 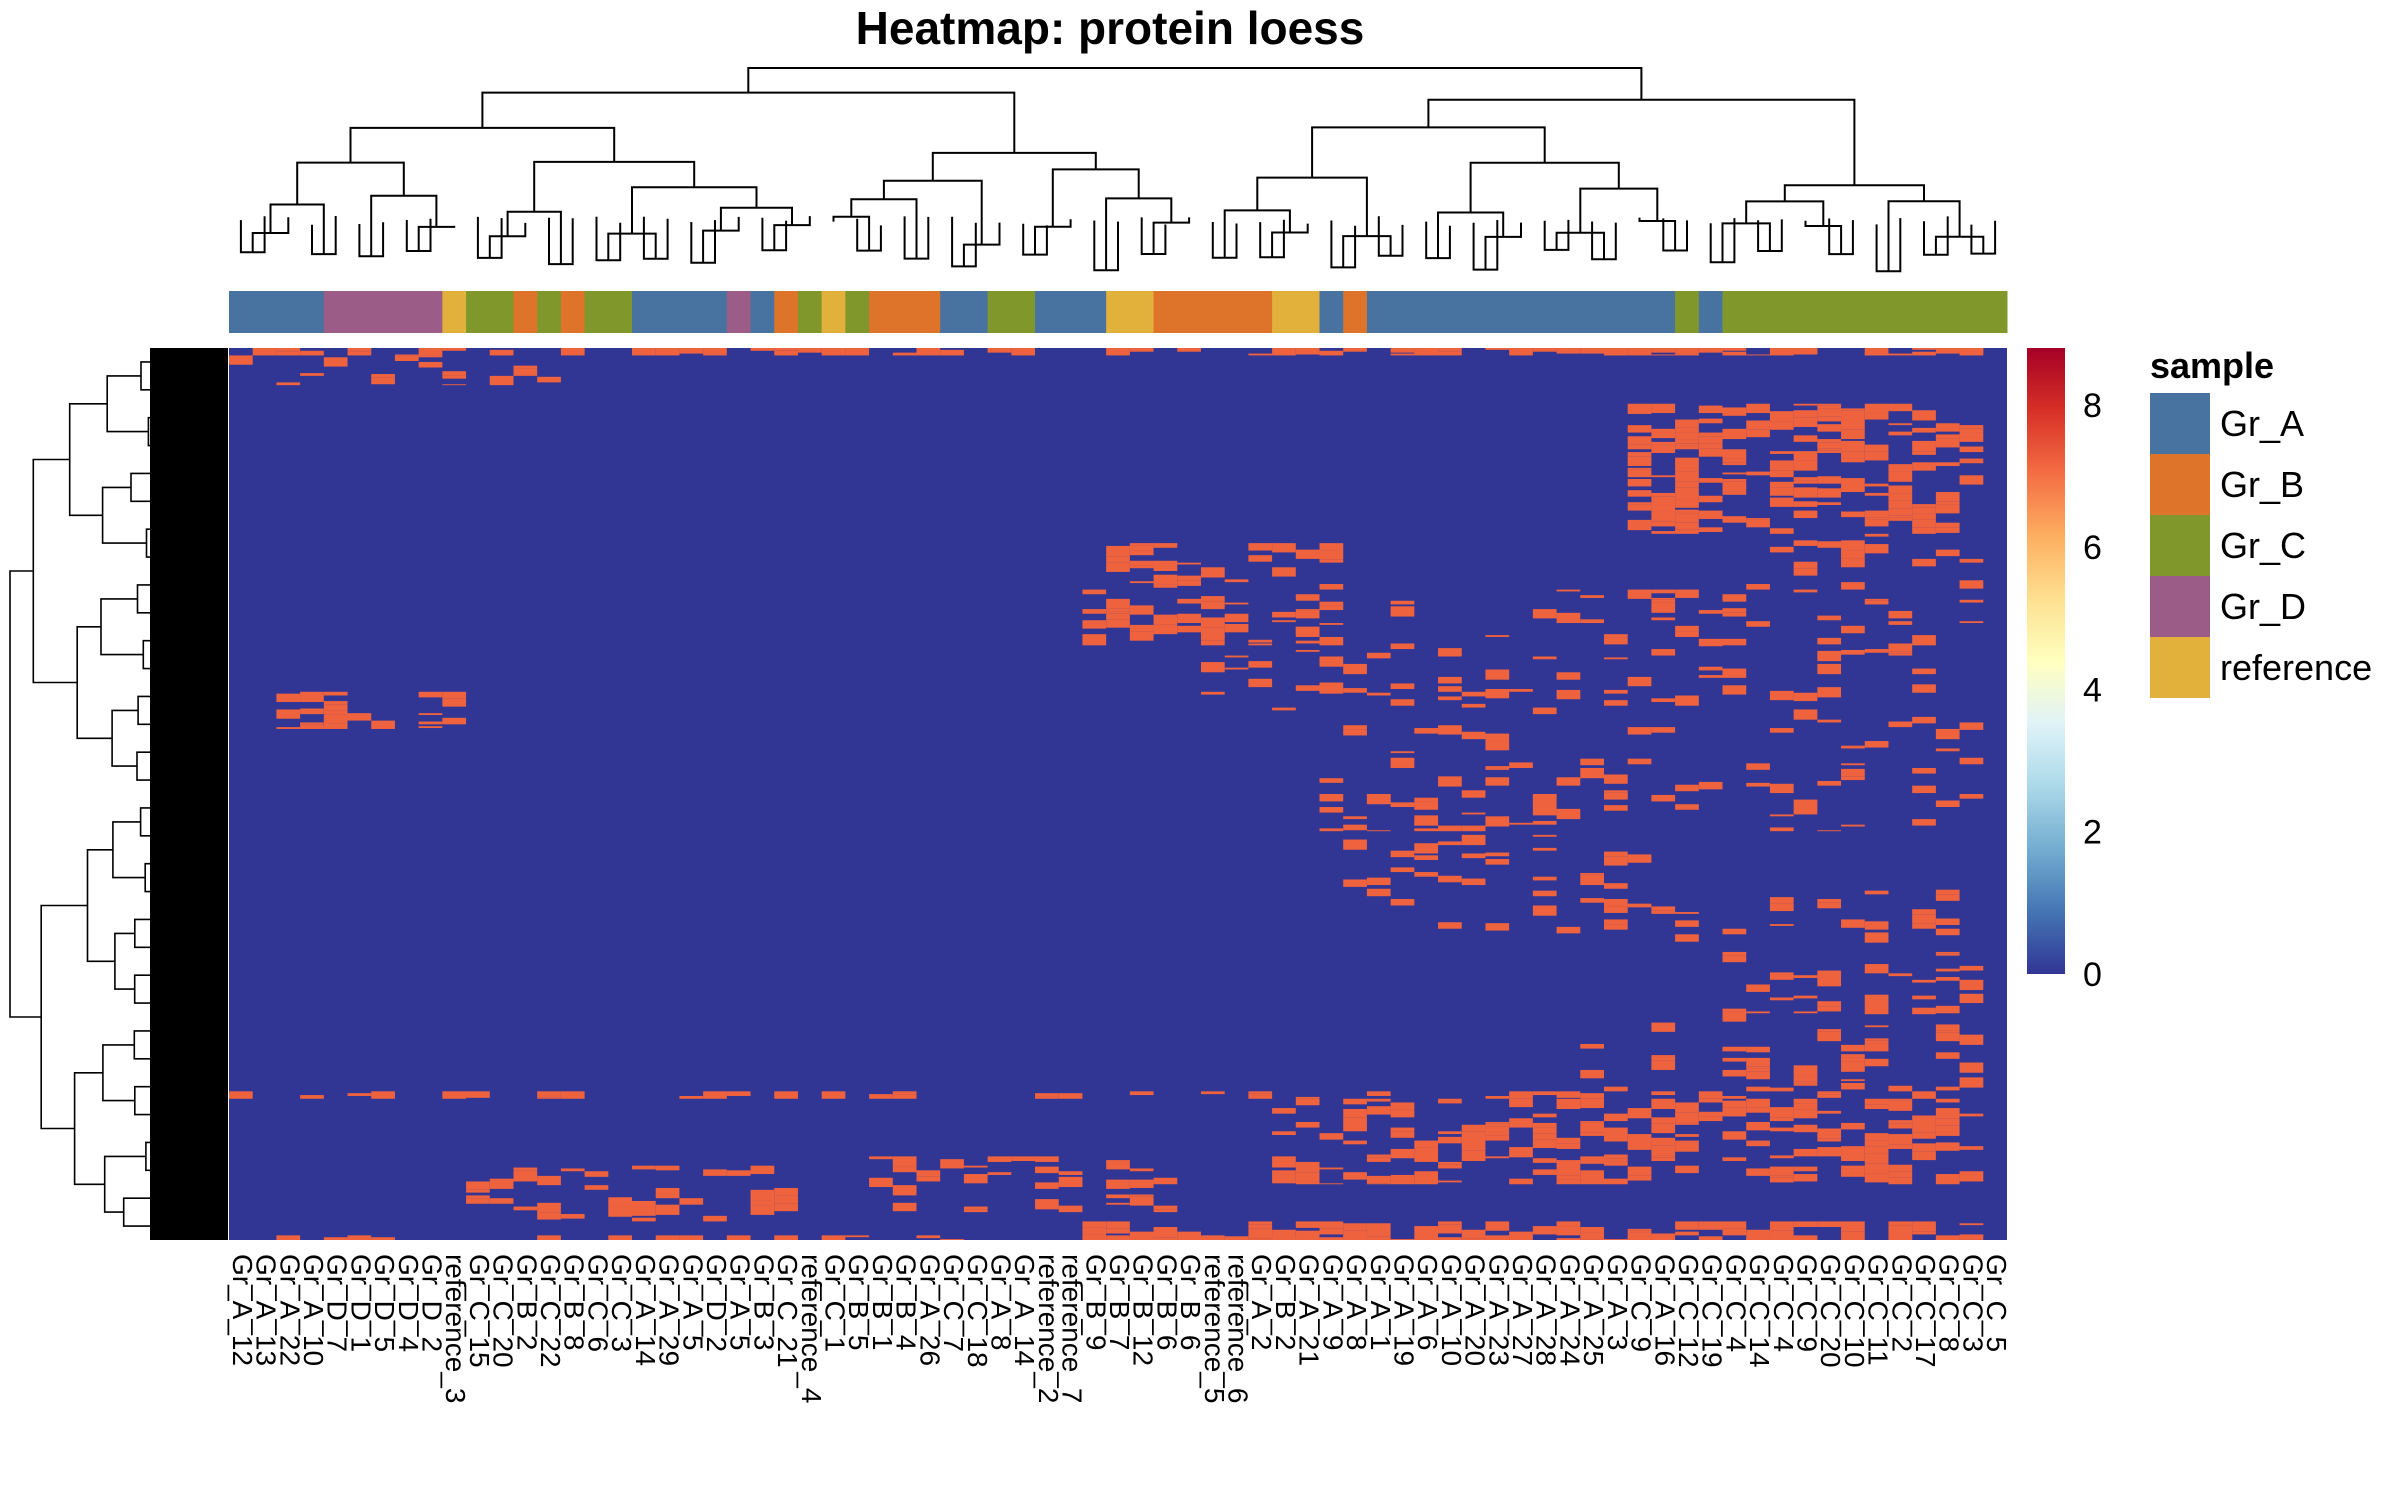 I want to click on column-label: Gr_A_5, so click(x=692, y=1302).